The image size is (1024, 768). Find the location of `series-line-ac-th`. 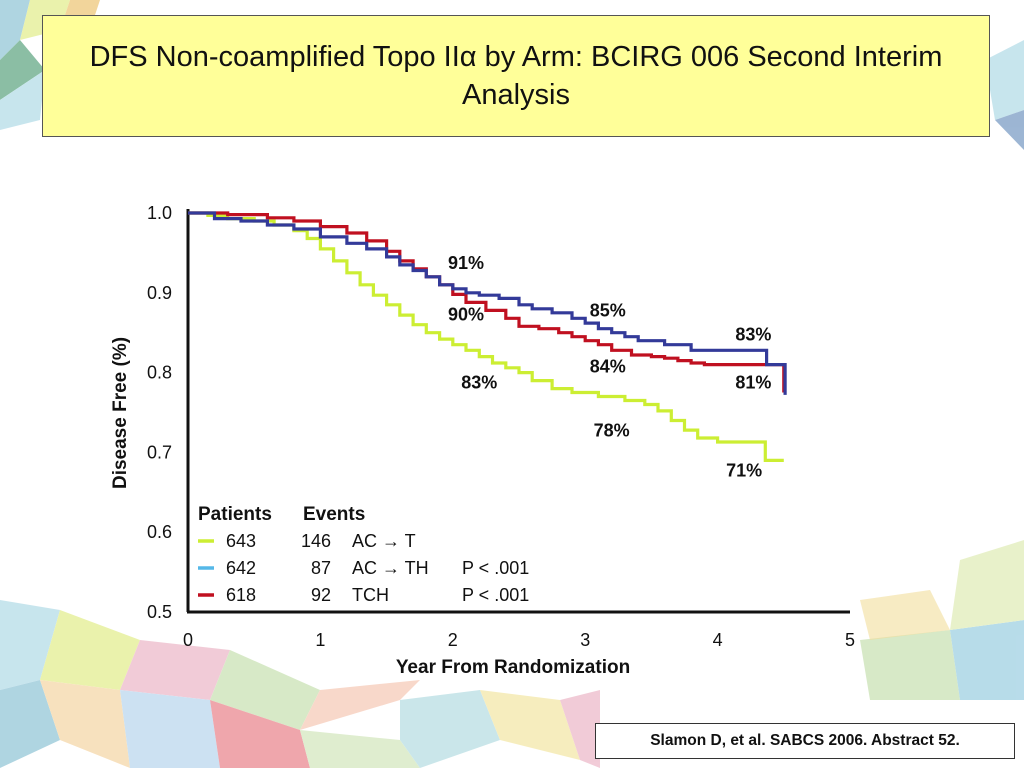

series-line-ac-th is located at coordinates (487, 303).